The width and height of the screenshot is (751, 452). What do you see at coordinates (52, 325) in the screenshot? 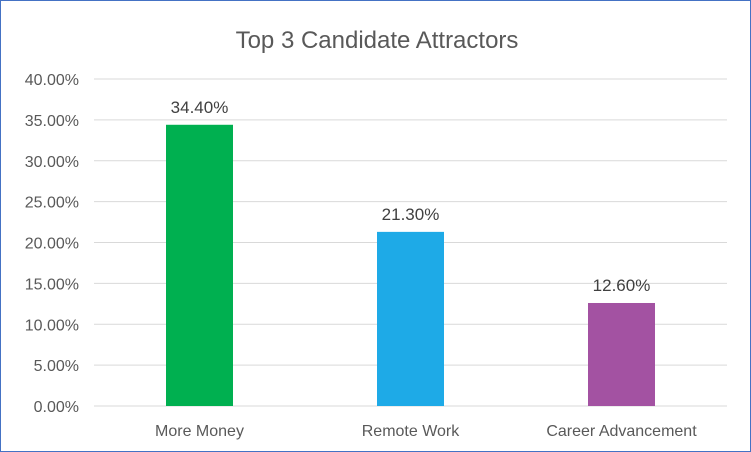
I see `y-tick-label: 10.00%` at bounding box center [52, 325].